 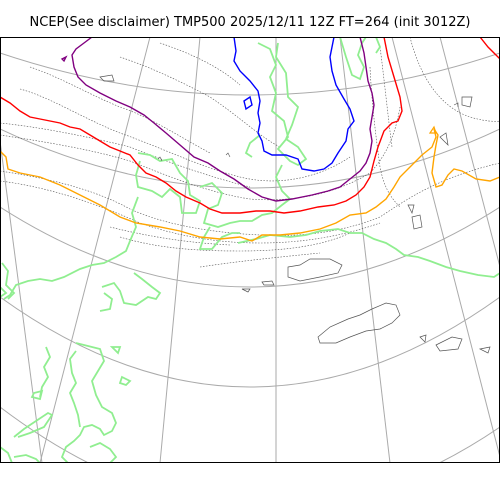 I want to click on isotherm-blue, so click(x=294, y=104).